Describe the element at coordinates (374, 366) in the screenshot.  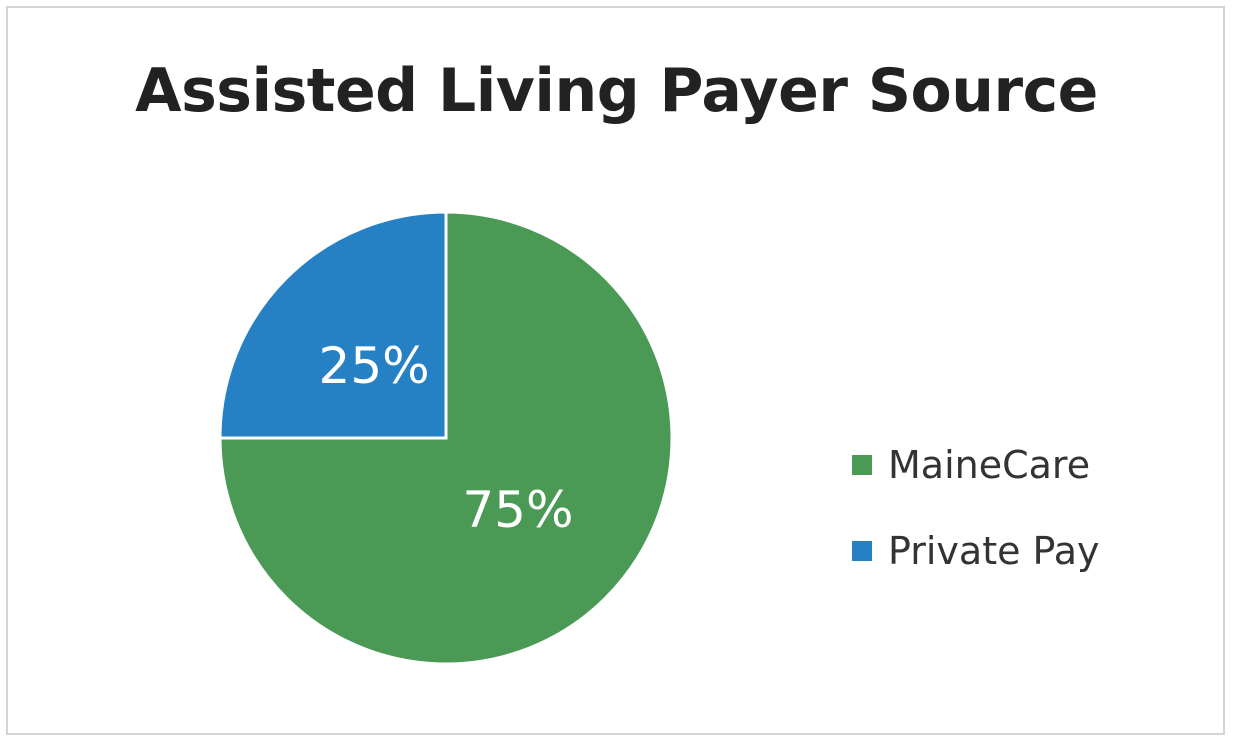
I see `slice-label-private-pay: 25%` at that location.